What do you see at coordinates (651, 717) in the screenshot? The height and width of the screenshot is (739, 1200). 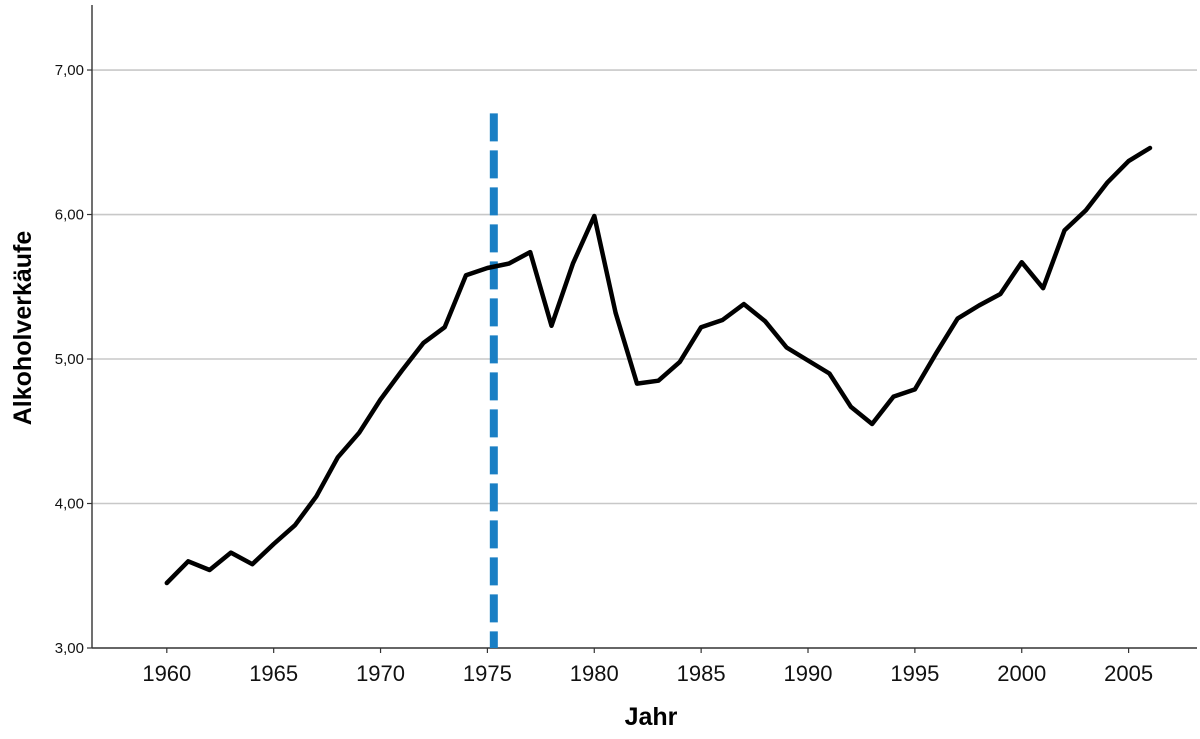 I see `x-axis-title: Jahr` at bounding box center [651, 717].